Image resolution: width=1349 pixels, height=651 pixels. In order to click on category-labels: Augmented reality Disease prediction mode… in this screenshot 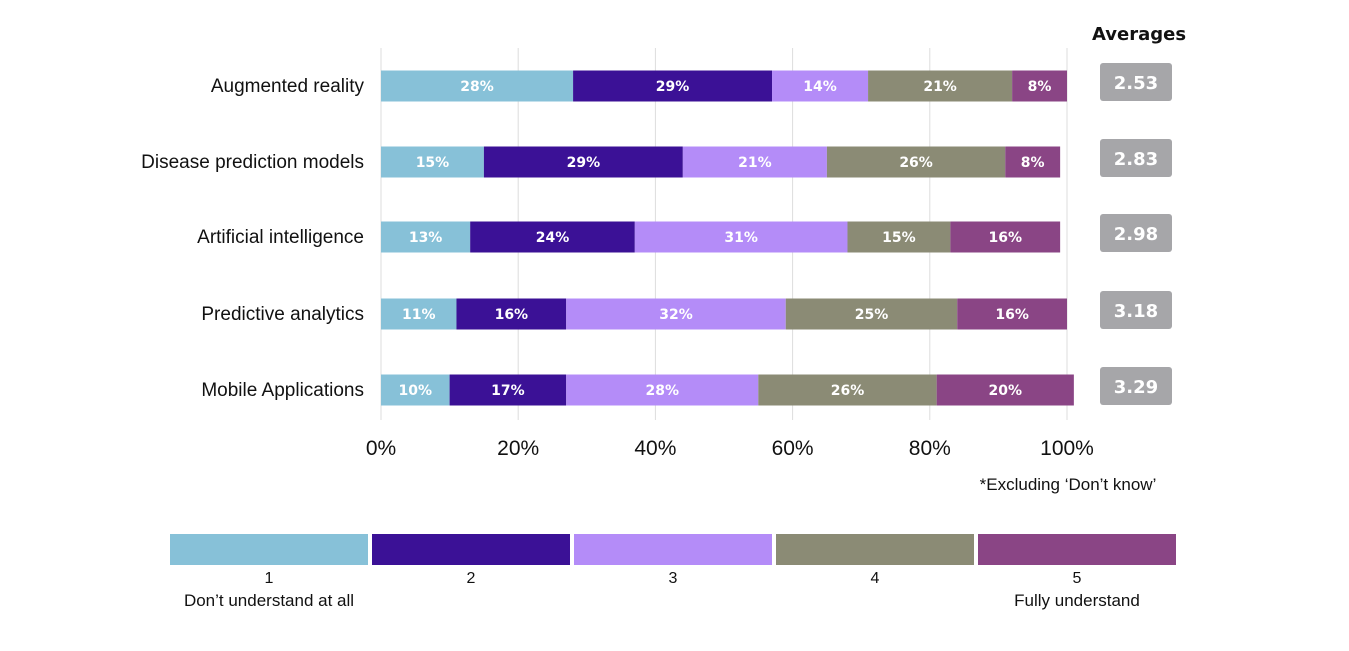, I will do `click(252, 238)`.